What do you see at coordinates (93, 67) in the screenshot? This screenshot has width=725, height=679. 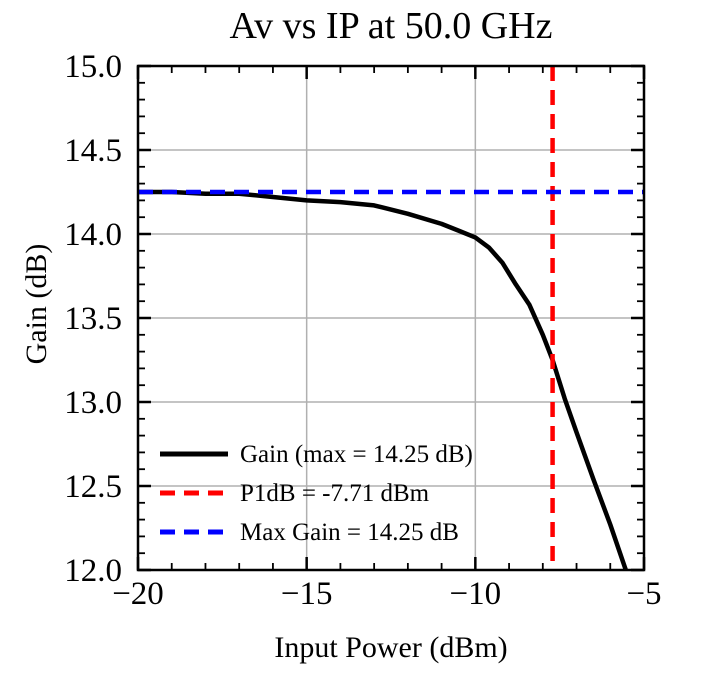 I see `y-tick-label: 15.0` at bounding box center [93, 67].